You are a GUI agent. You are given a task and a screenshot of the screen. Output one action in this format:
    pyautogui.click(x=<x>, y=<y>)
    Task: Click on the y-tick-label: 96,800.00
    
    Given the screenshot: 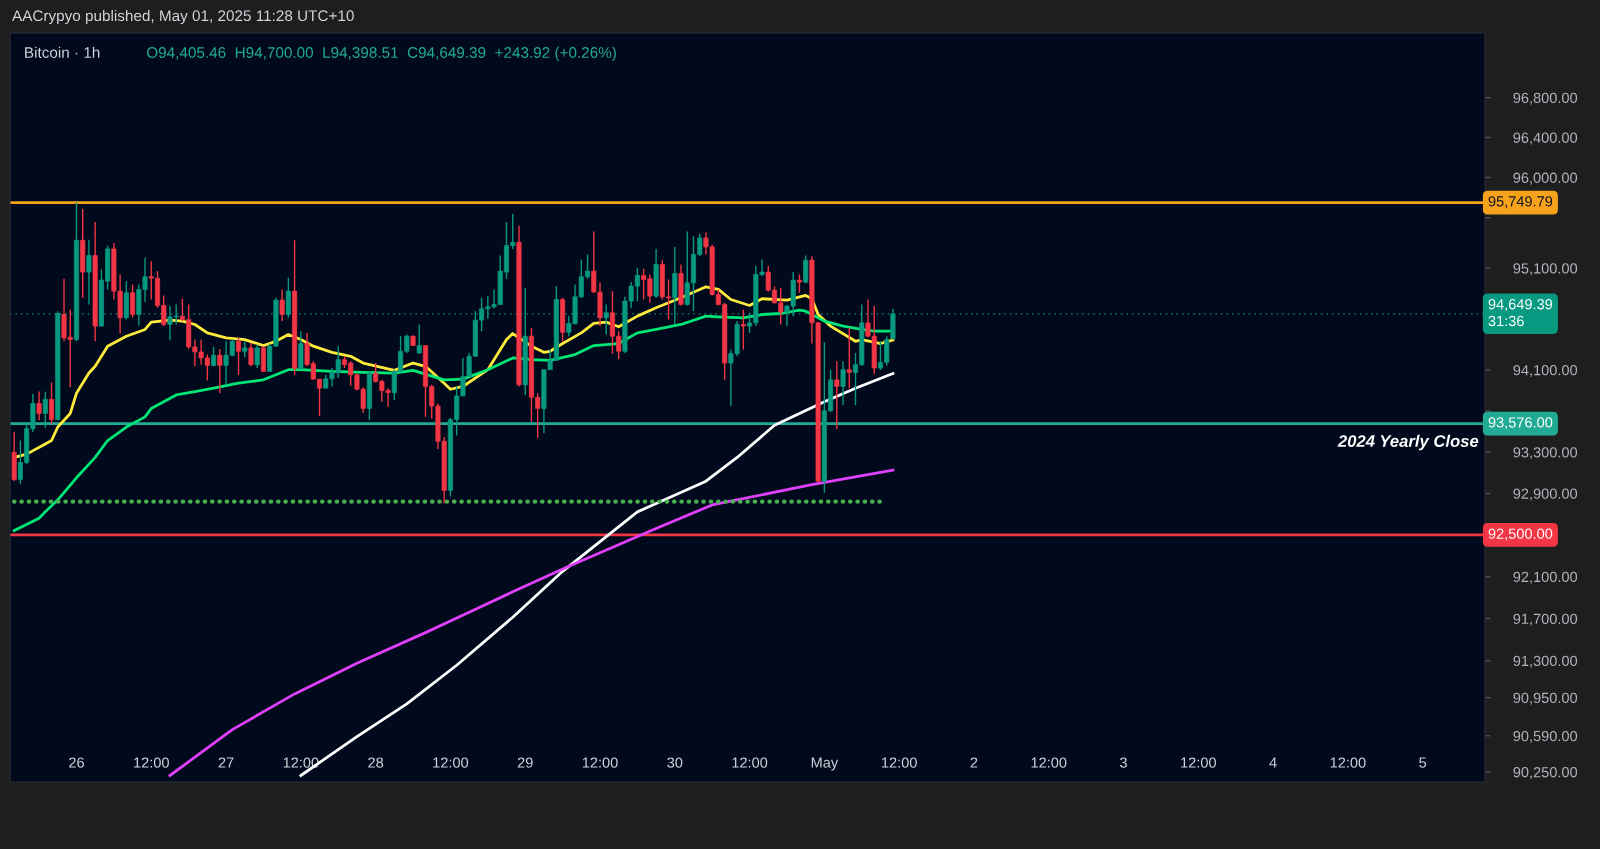 What is the action you would take?
    pyautogui.click(x=1545, y=98)
    